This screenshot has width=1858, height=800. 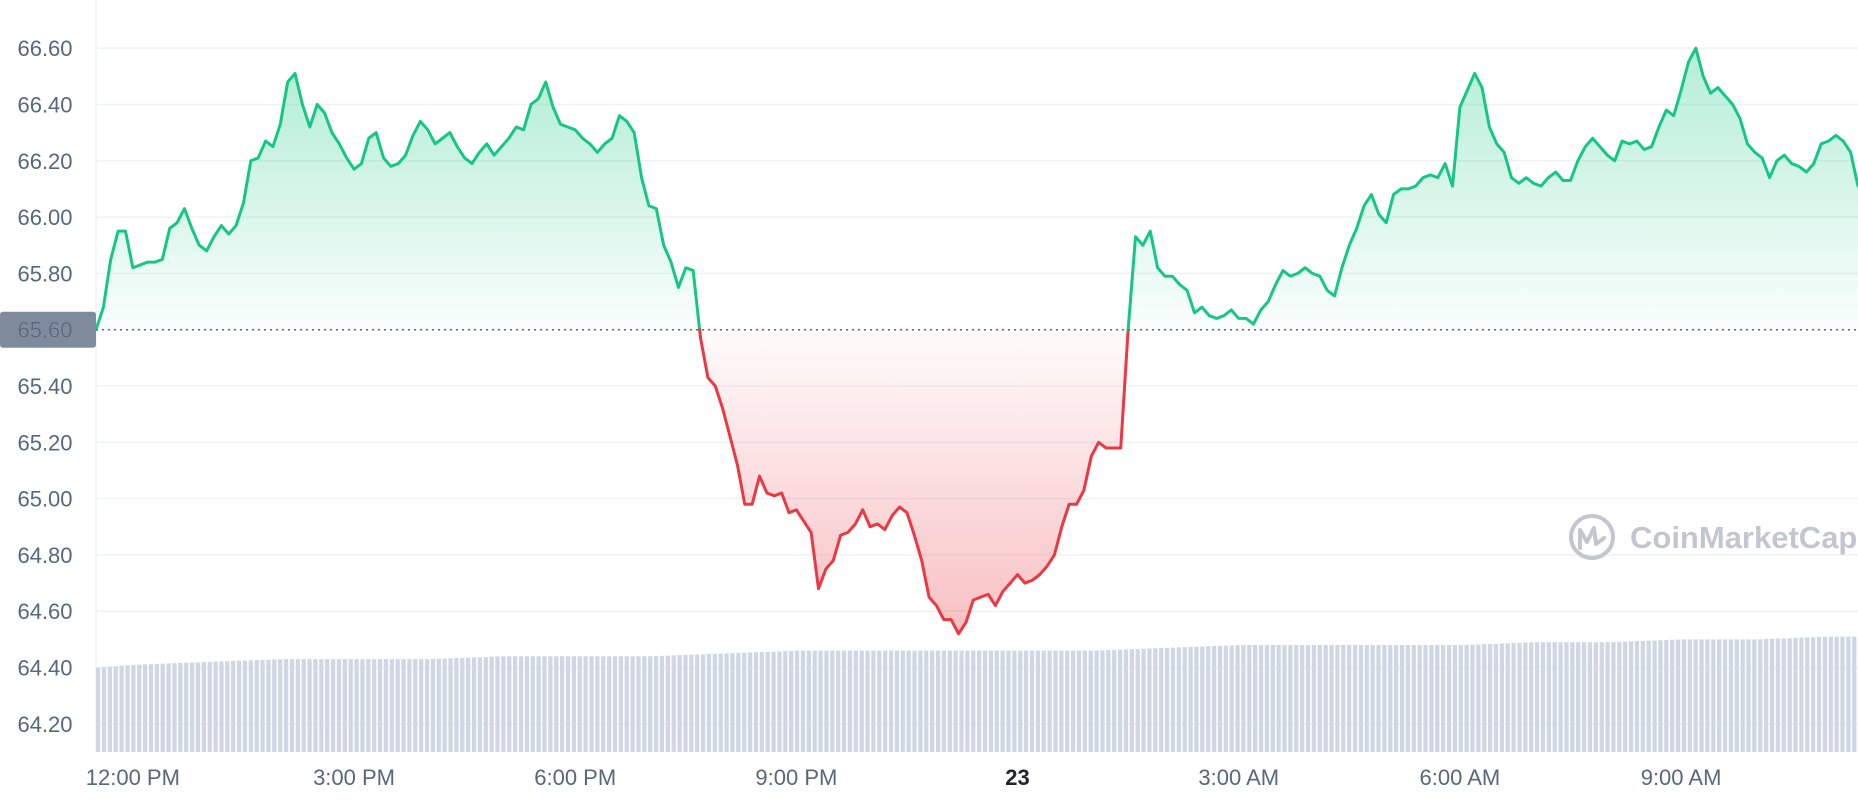 I want to click on volume-bars, so click(x=976, y=694).